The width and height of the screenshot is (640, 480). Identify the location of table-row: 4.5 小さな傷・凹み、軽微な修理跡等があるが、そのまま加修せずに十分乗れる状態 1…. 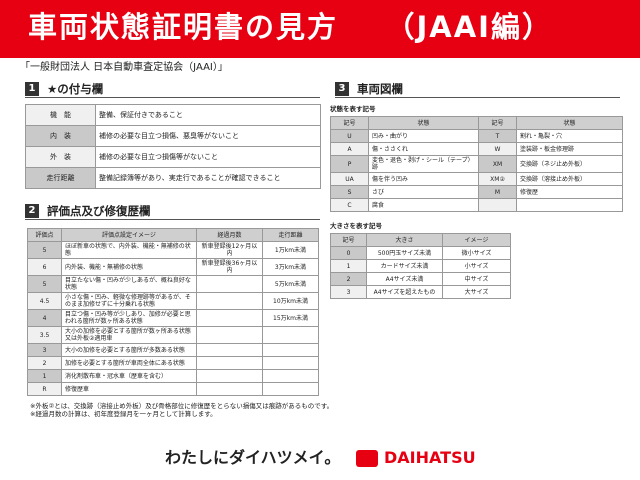
(173, 301).